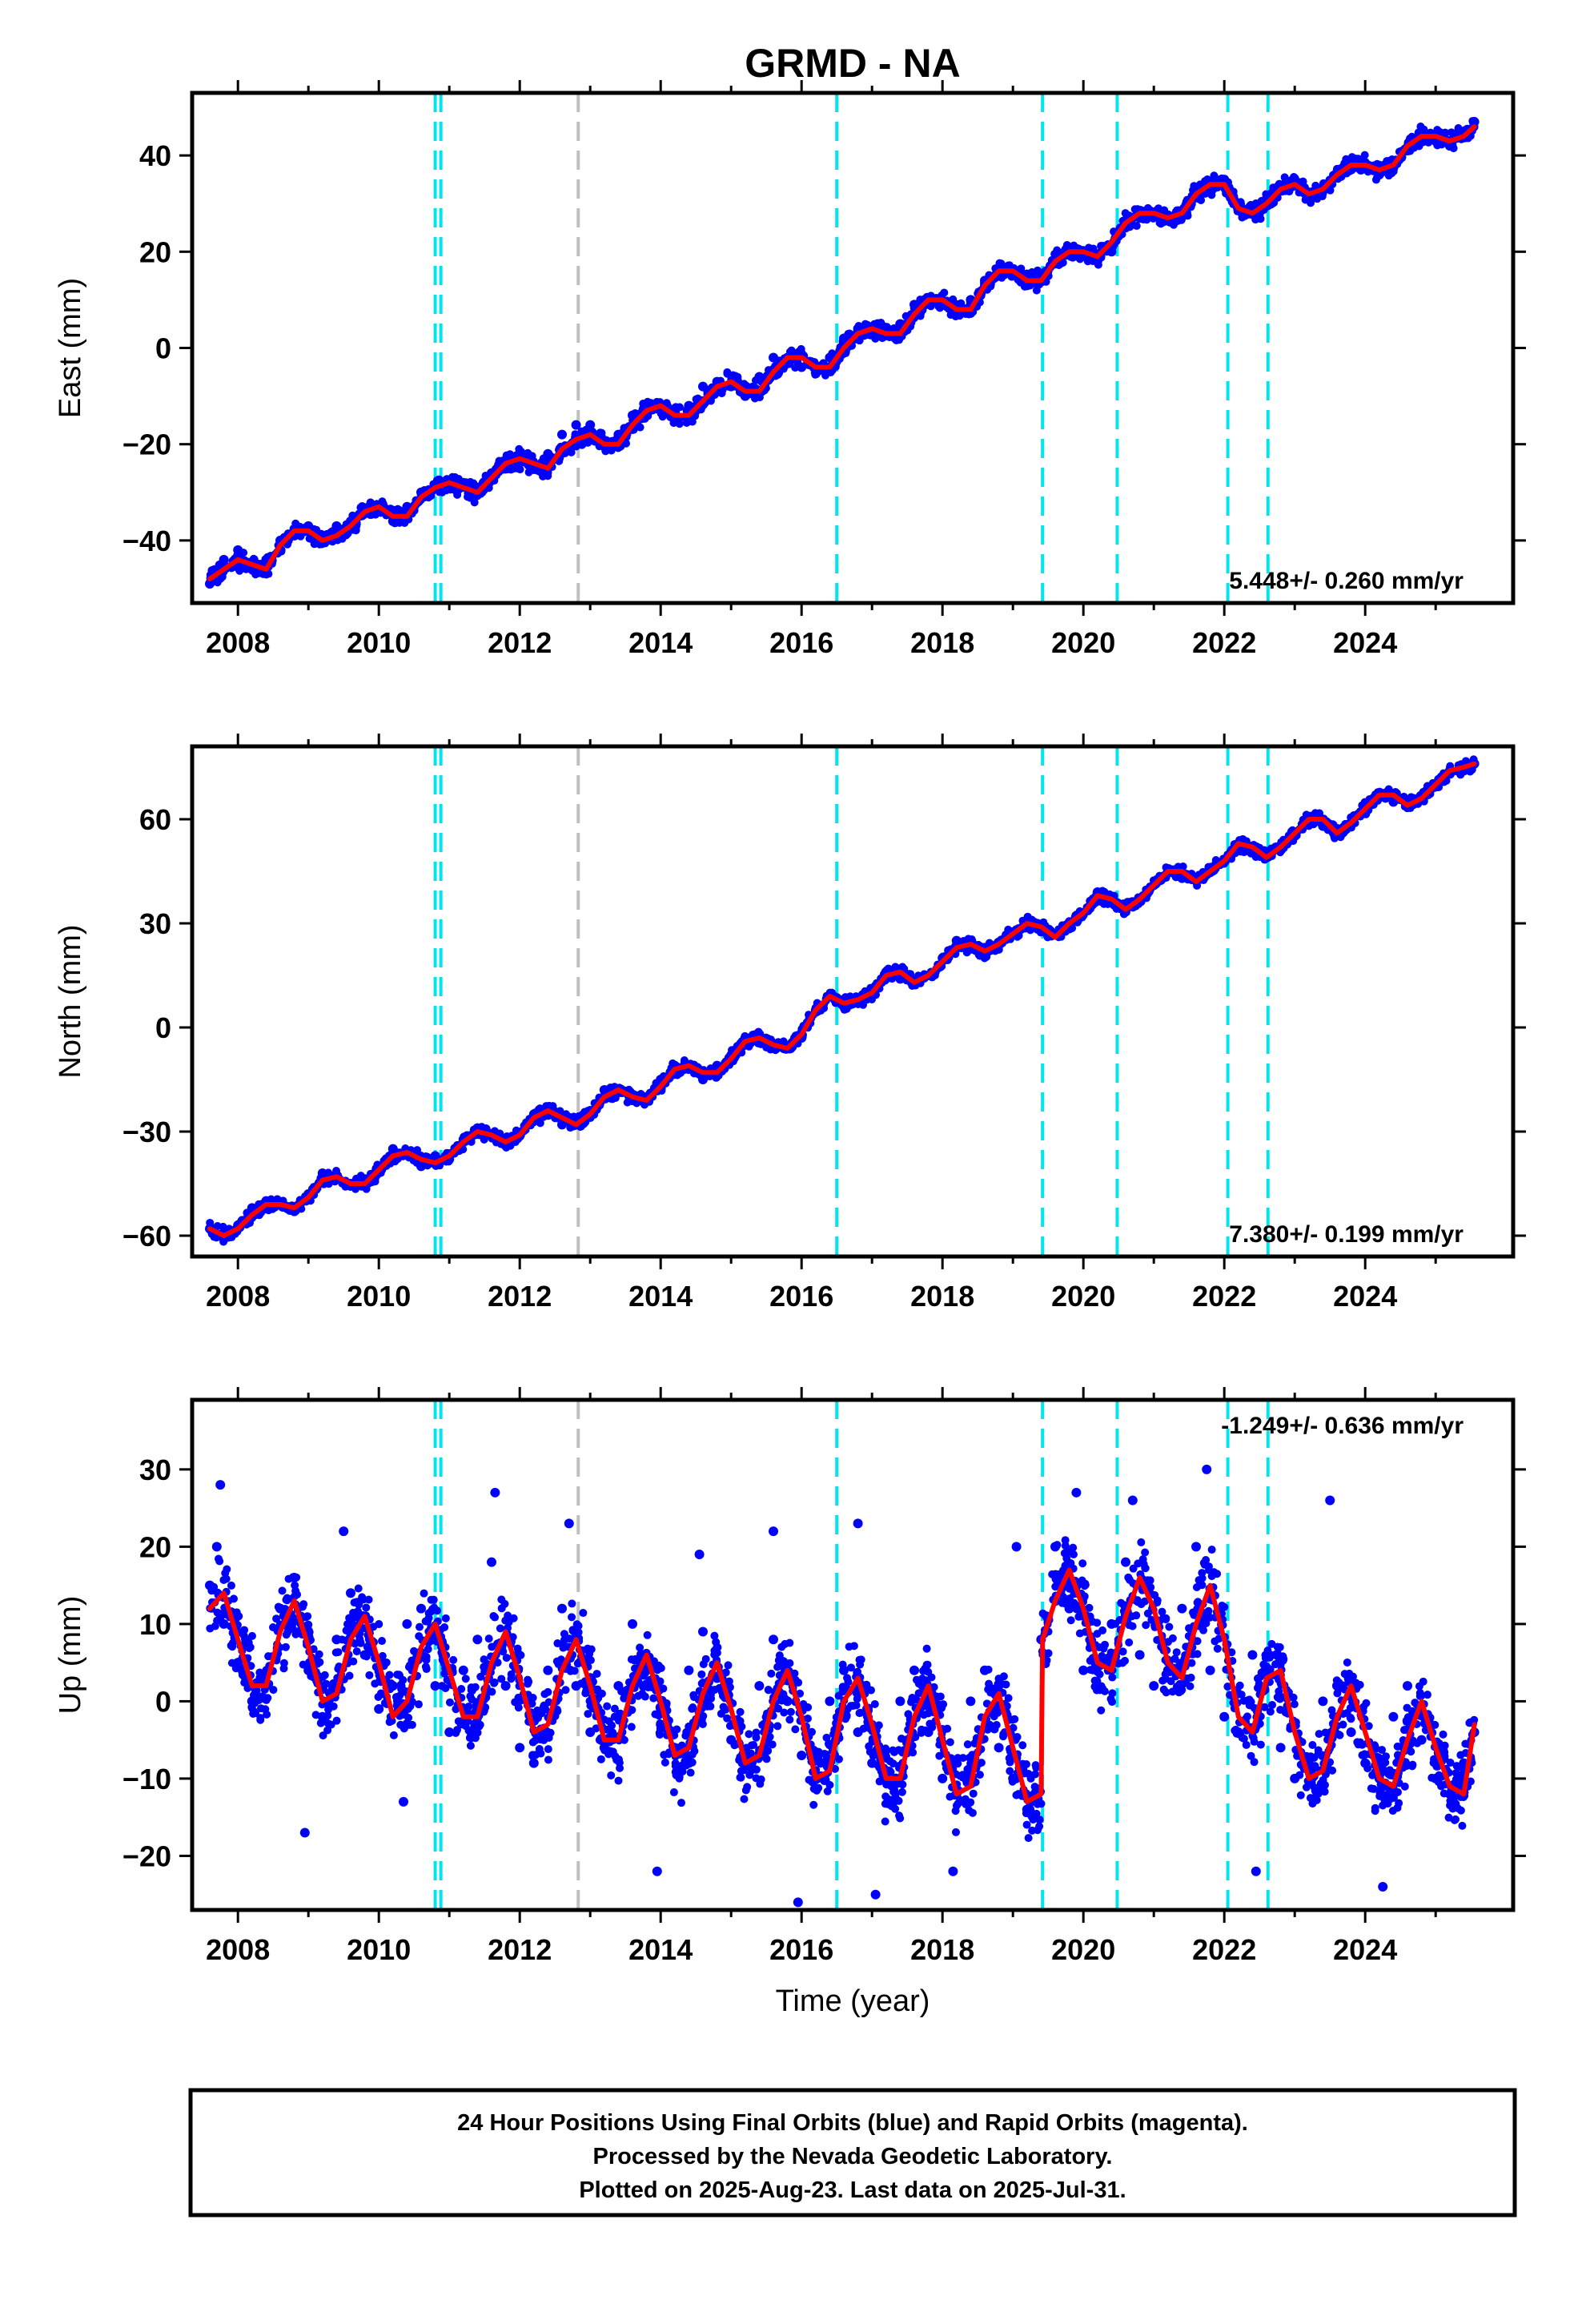 The width and height of the screenshot is (1582, 2324). I want to click on y-tick-label: −30, so click(146, 1132).